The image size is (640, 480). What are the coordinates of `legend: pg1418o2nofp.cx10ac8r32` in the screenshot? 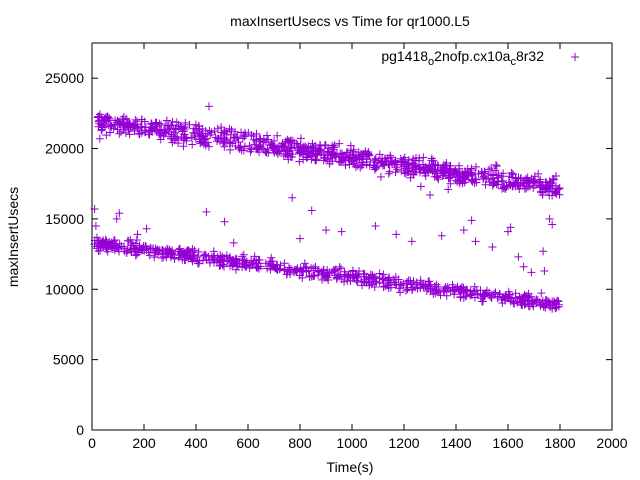 It's located at (480, 58).